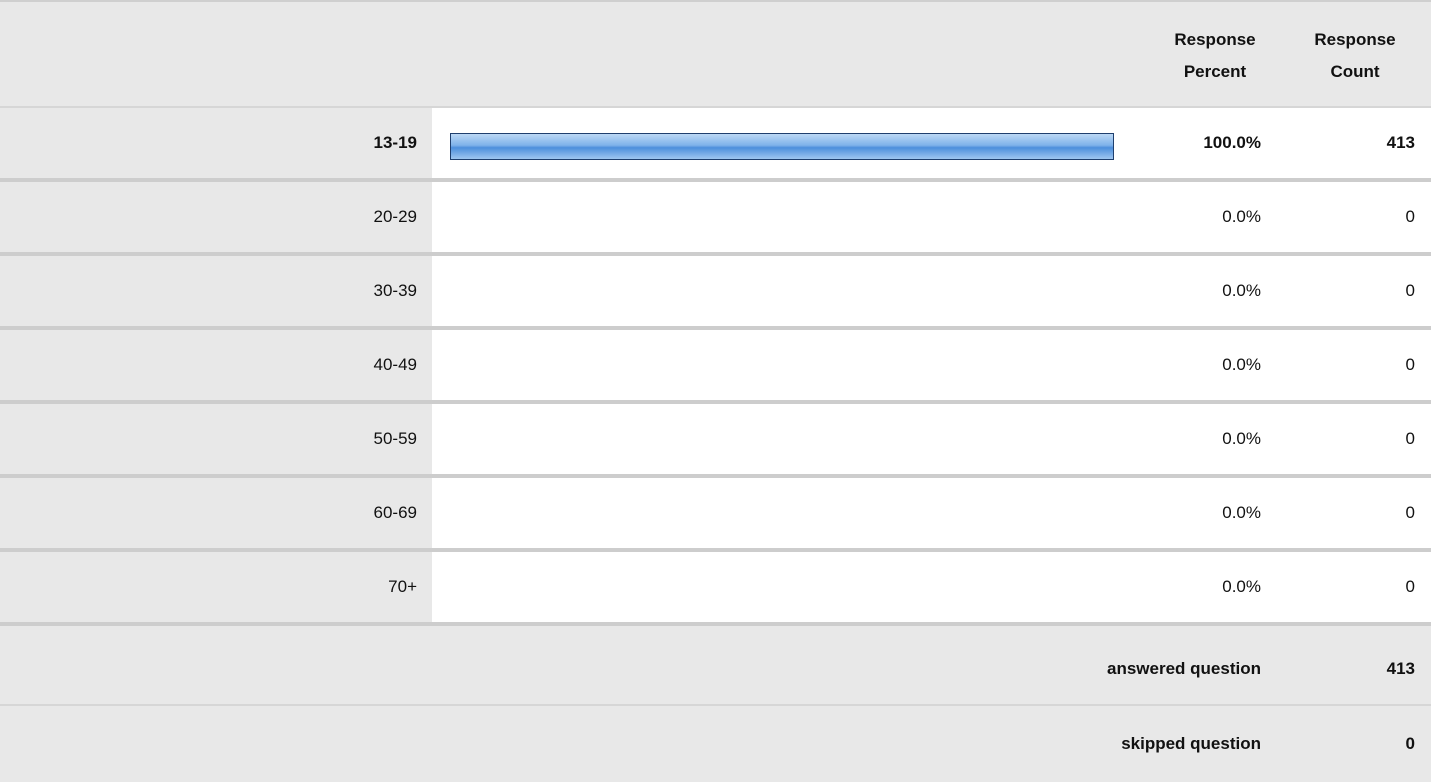 Image resolution: width=1431 pixels, height=782 pixels. What do you see at coordinates (1400, 668) in the screenshot?
I see `answered-count: 413` at bounding box center [1400, 668].